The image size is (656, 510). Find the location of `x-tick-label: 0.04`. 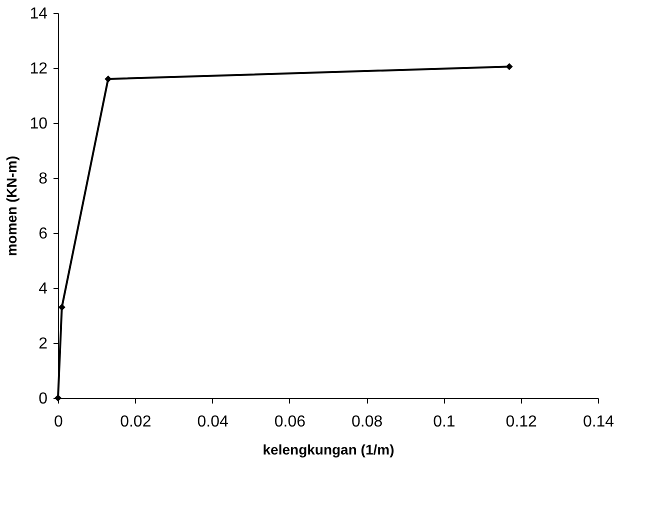

x-tick-label: 0.04 is located at coordinates (212, 422).